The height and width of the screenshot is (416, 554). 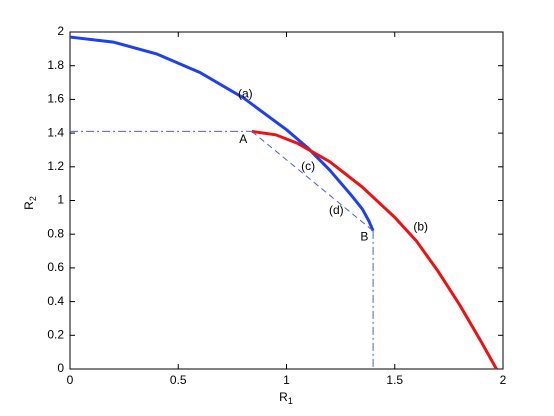 I want to click on x-tick-label: 1, so click(x=286, y=380).